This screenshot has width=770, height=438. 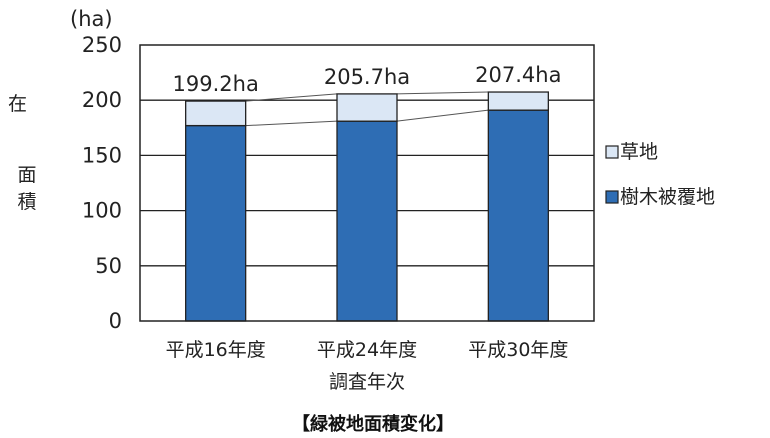 What do you see at coordinates (26, 202) in the screenshot?
I see `y-axis-title-char-2: 積` at bounding box center [26, 202].